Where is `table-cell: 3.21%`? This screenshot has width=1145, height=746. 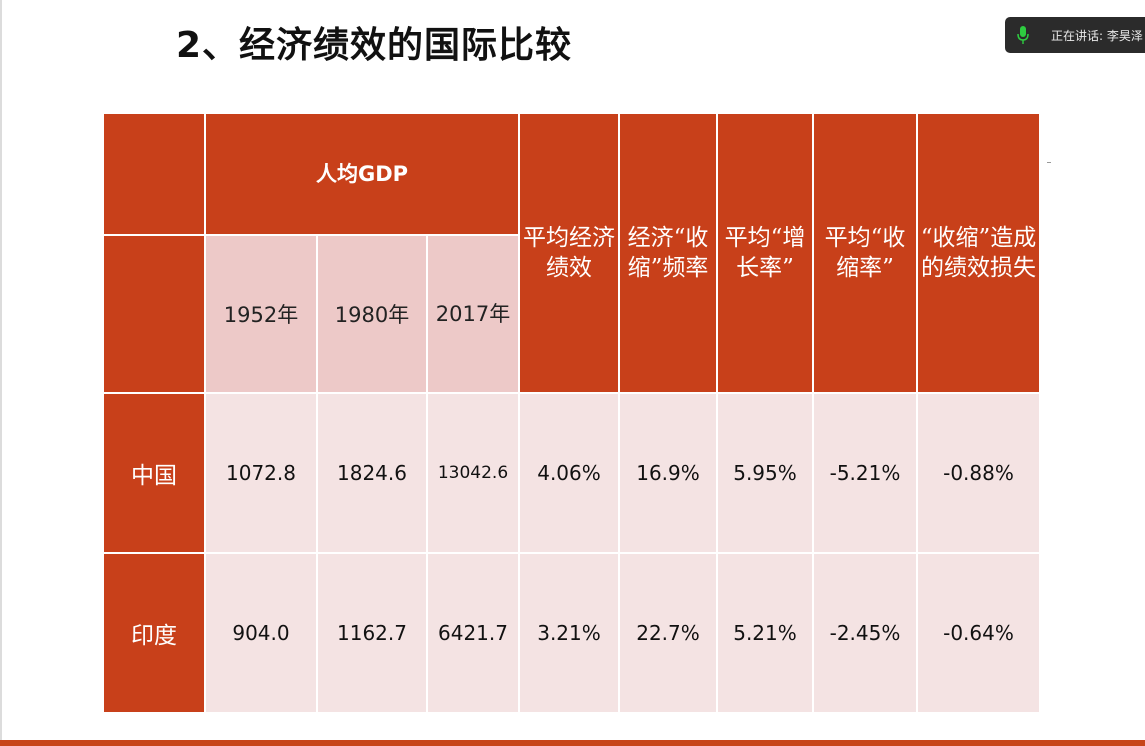 table-cell: 3.21% is located at coordinates (569, 633).